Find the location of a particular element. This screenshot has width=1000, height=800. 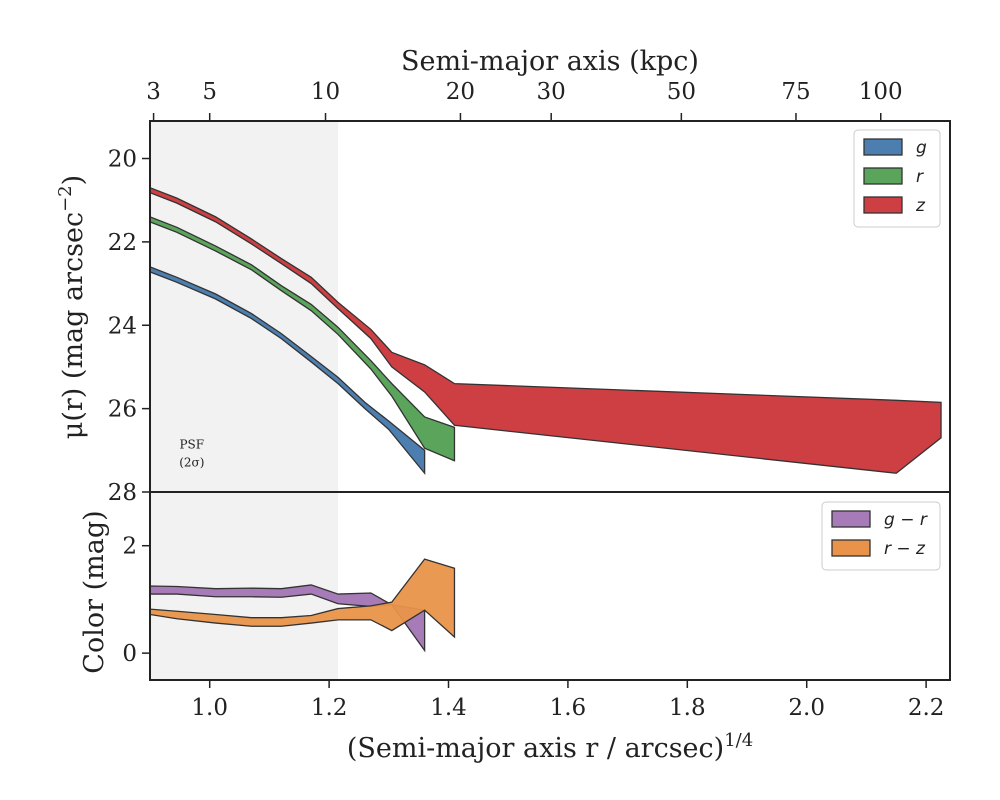

secondary-x-tick-label: 50 is located at coordinates (681, 92).